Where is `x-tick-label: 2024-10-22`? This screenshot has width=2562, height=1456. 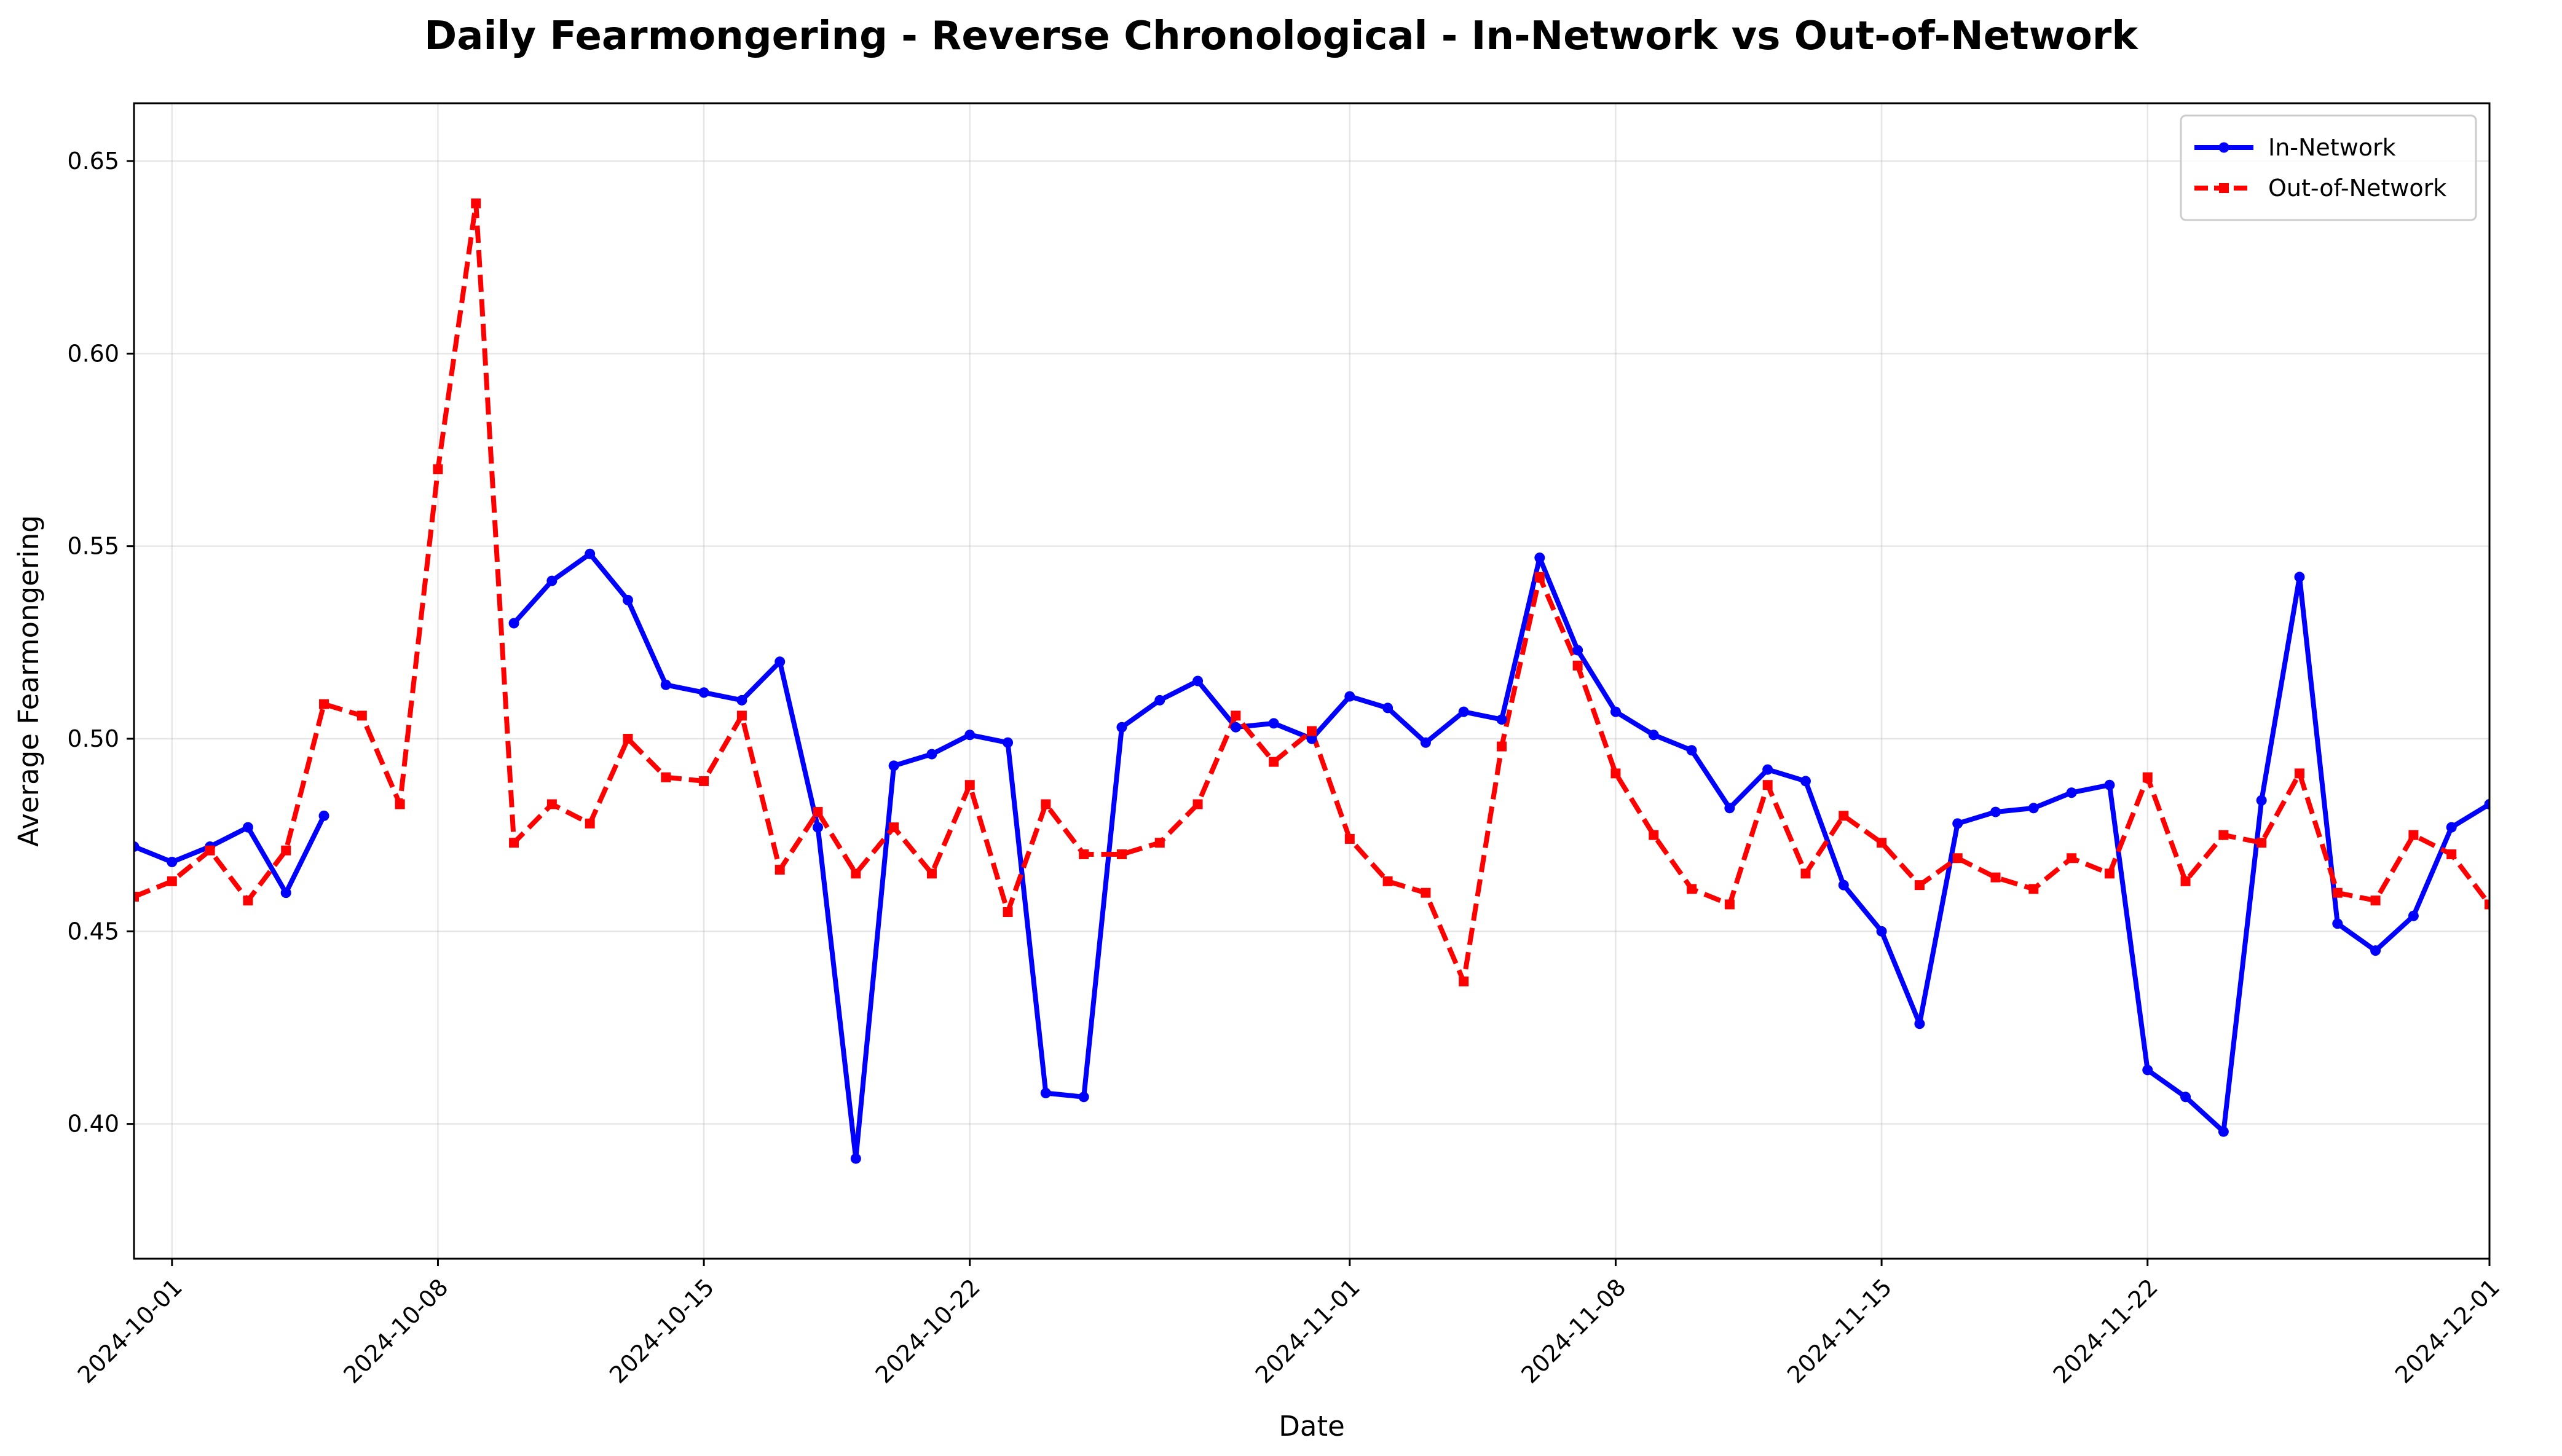 x-tick-label: 2024-10-22 is located at coordinates (927, 1330).